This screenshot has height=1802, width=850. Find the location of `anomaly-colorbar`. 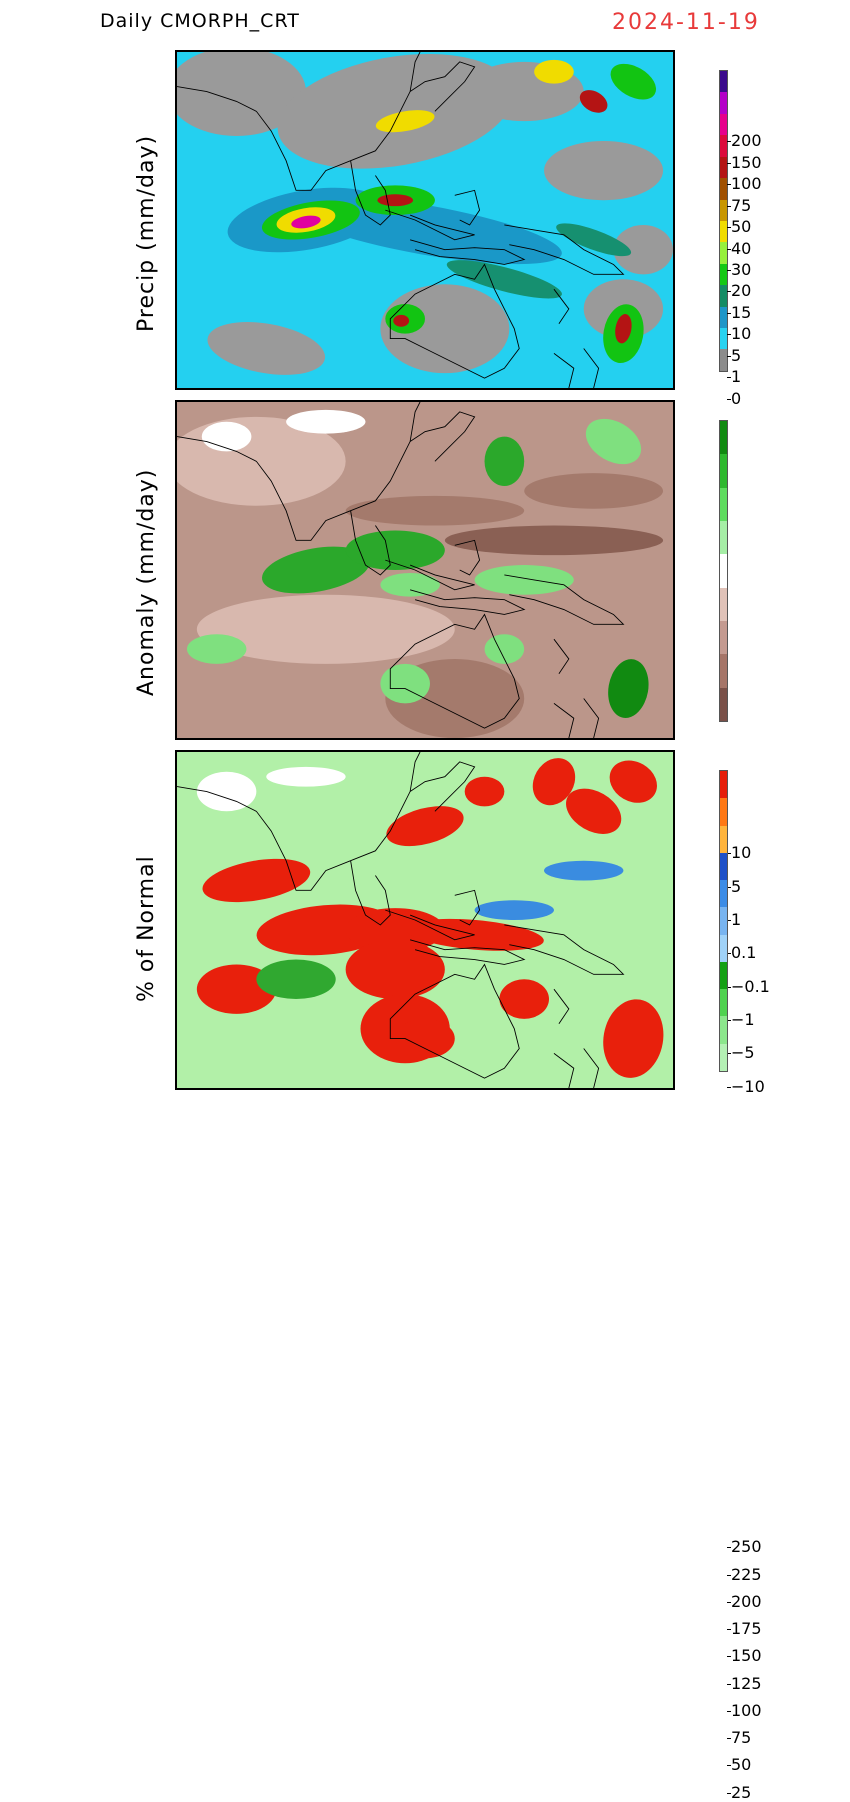

anomaly-colorbar is located at coordinates (723, 571).